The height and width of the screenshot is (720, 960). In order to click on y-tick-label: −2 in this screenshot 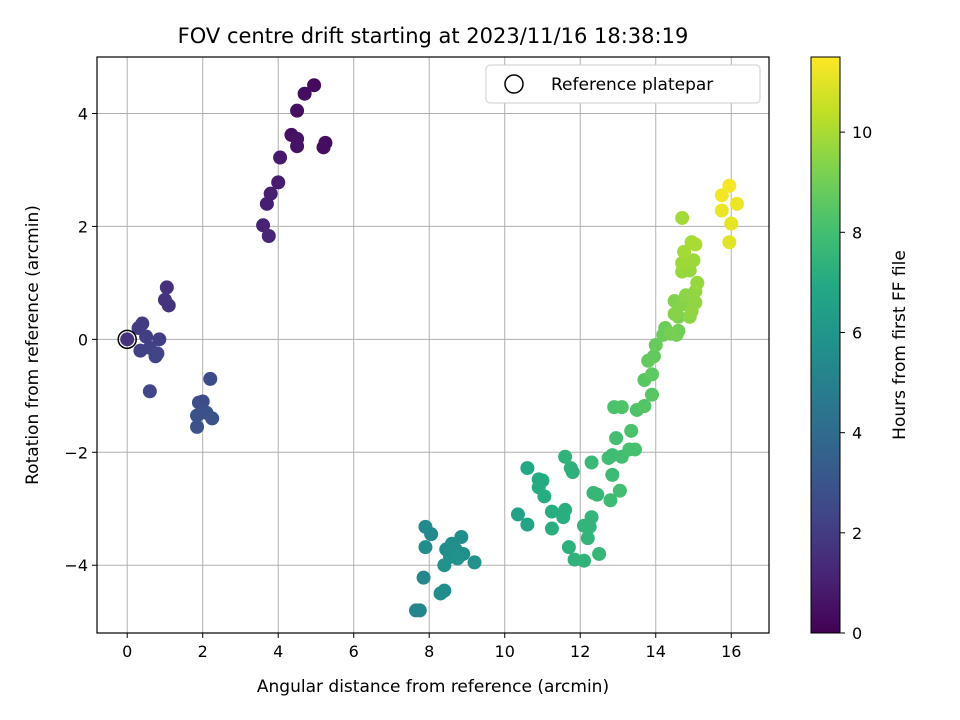, I will do `click(76, 452)`.